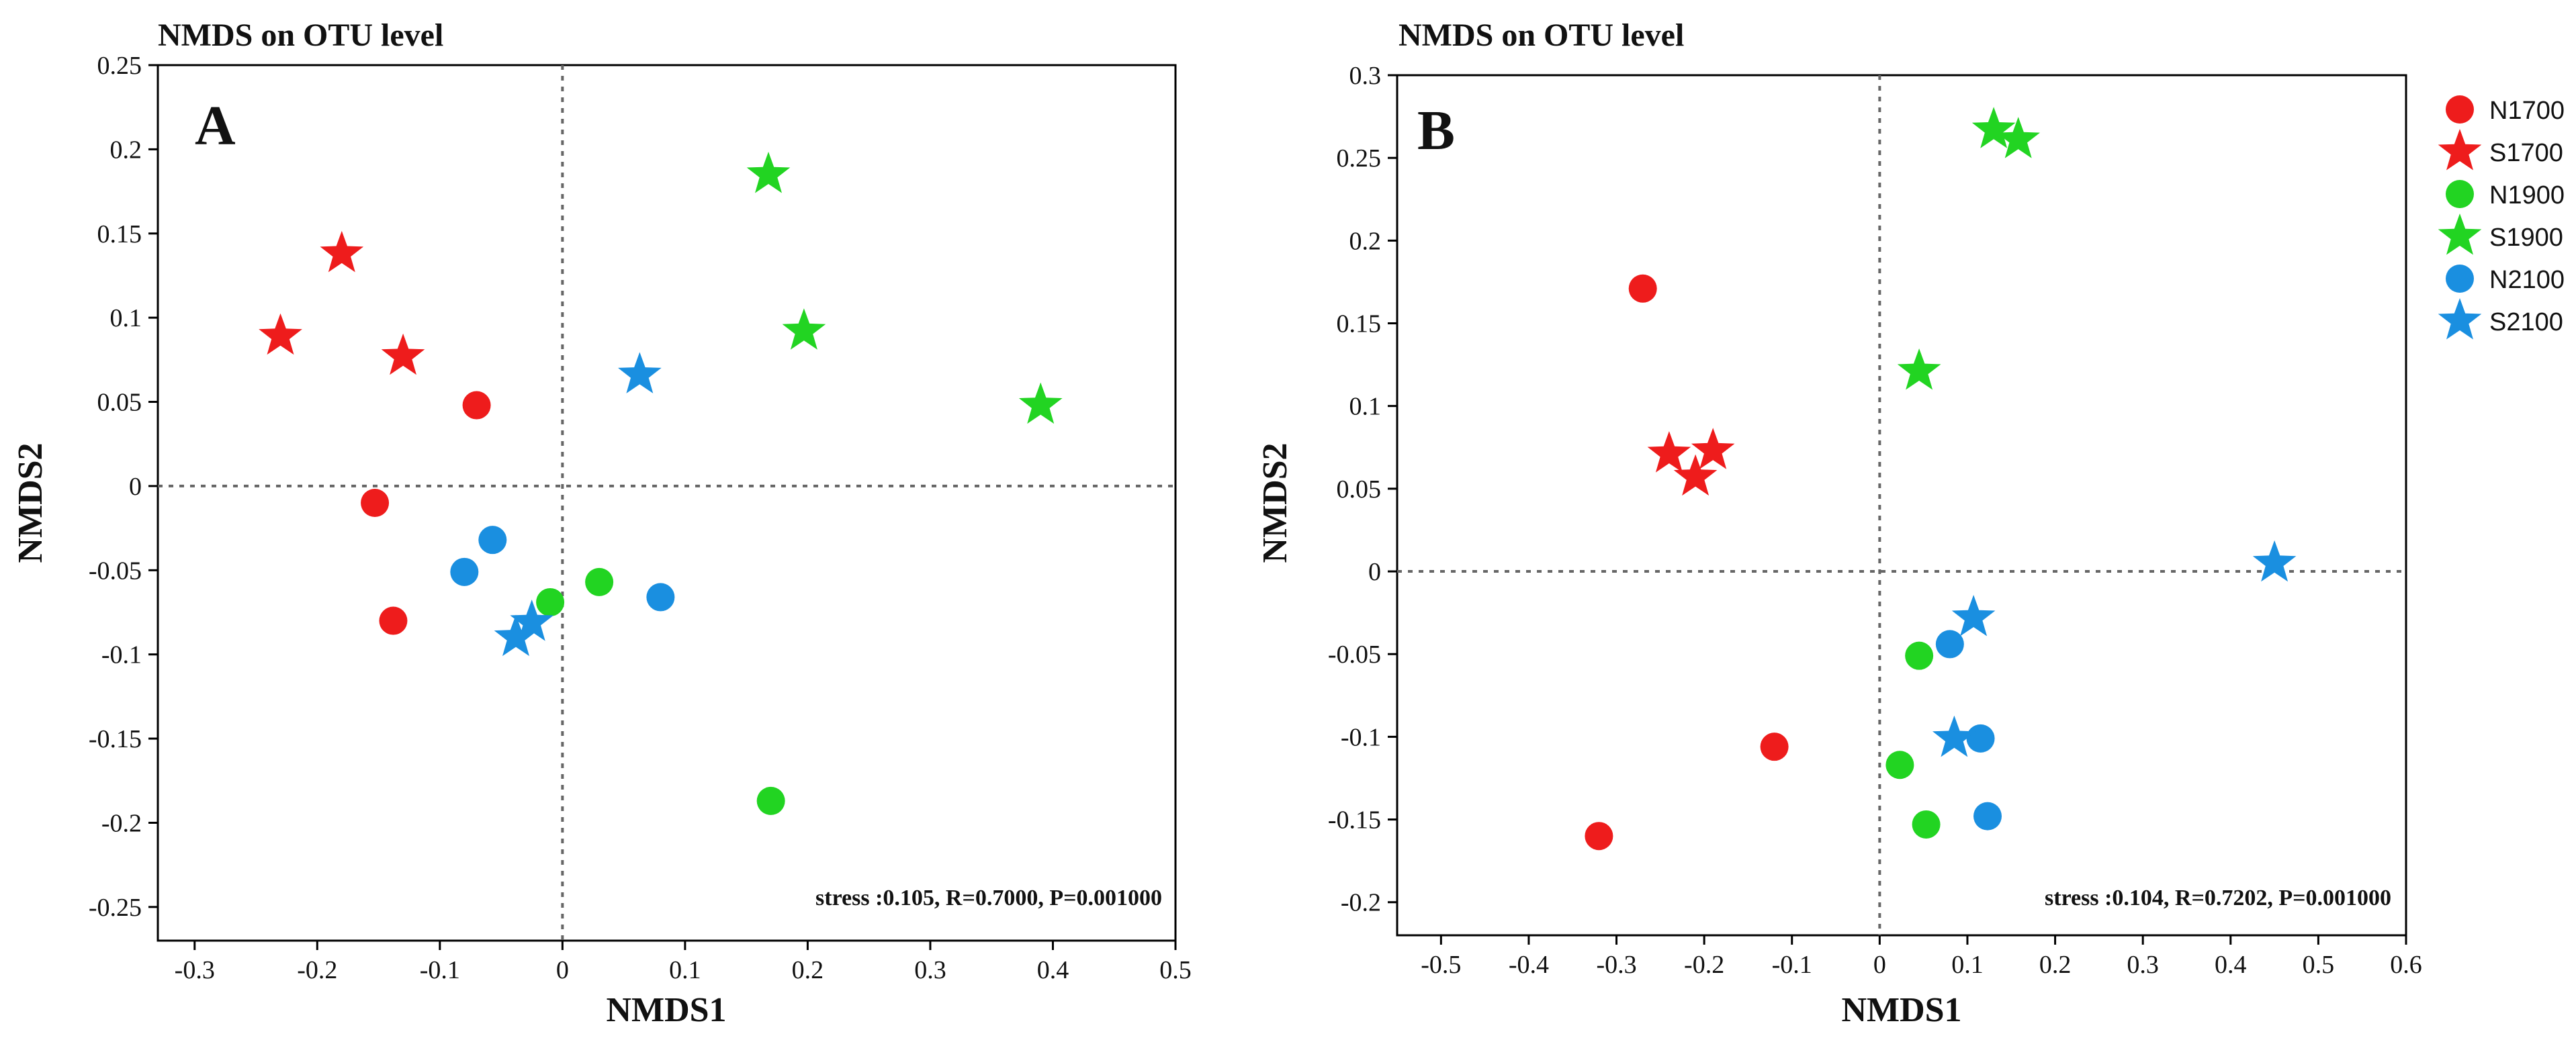 The height and width of the screenshot is (1038, 2576). What do you see at coordinates (1880, 965) in the screenshot?
I see `panel-b-x-tick-label: 0` at bounding box center [1880, 965].